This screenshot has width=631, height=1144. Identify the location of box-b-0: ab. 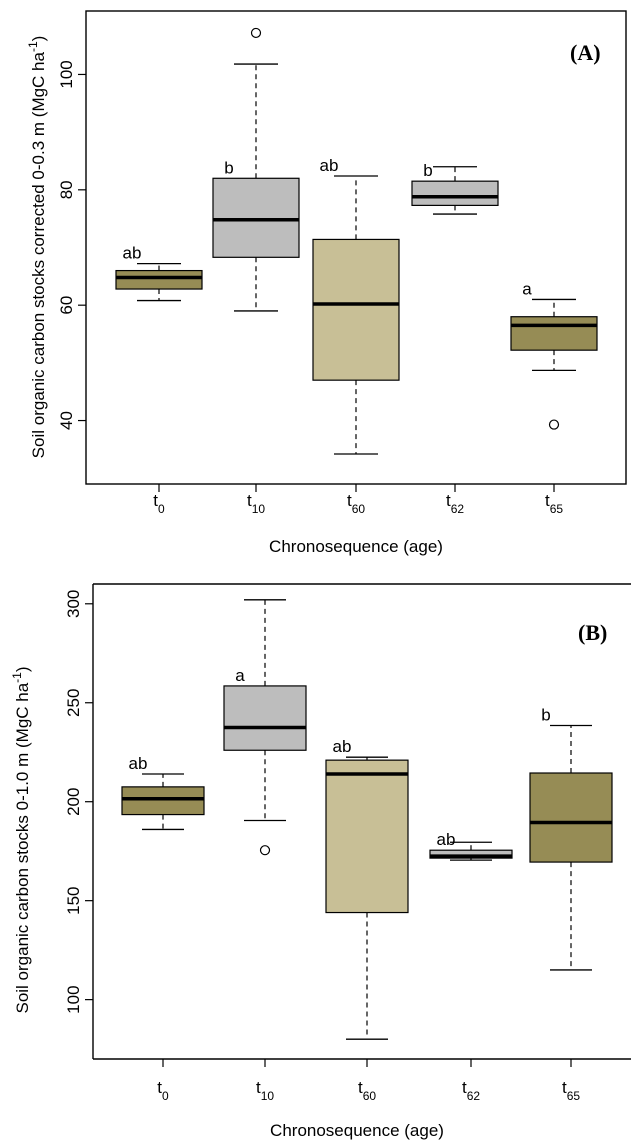
(163, 792).